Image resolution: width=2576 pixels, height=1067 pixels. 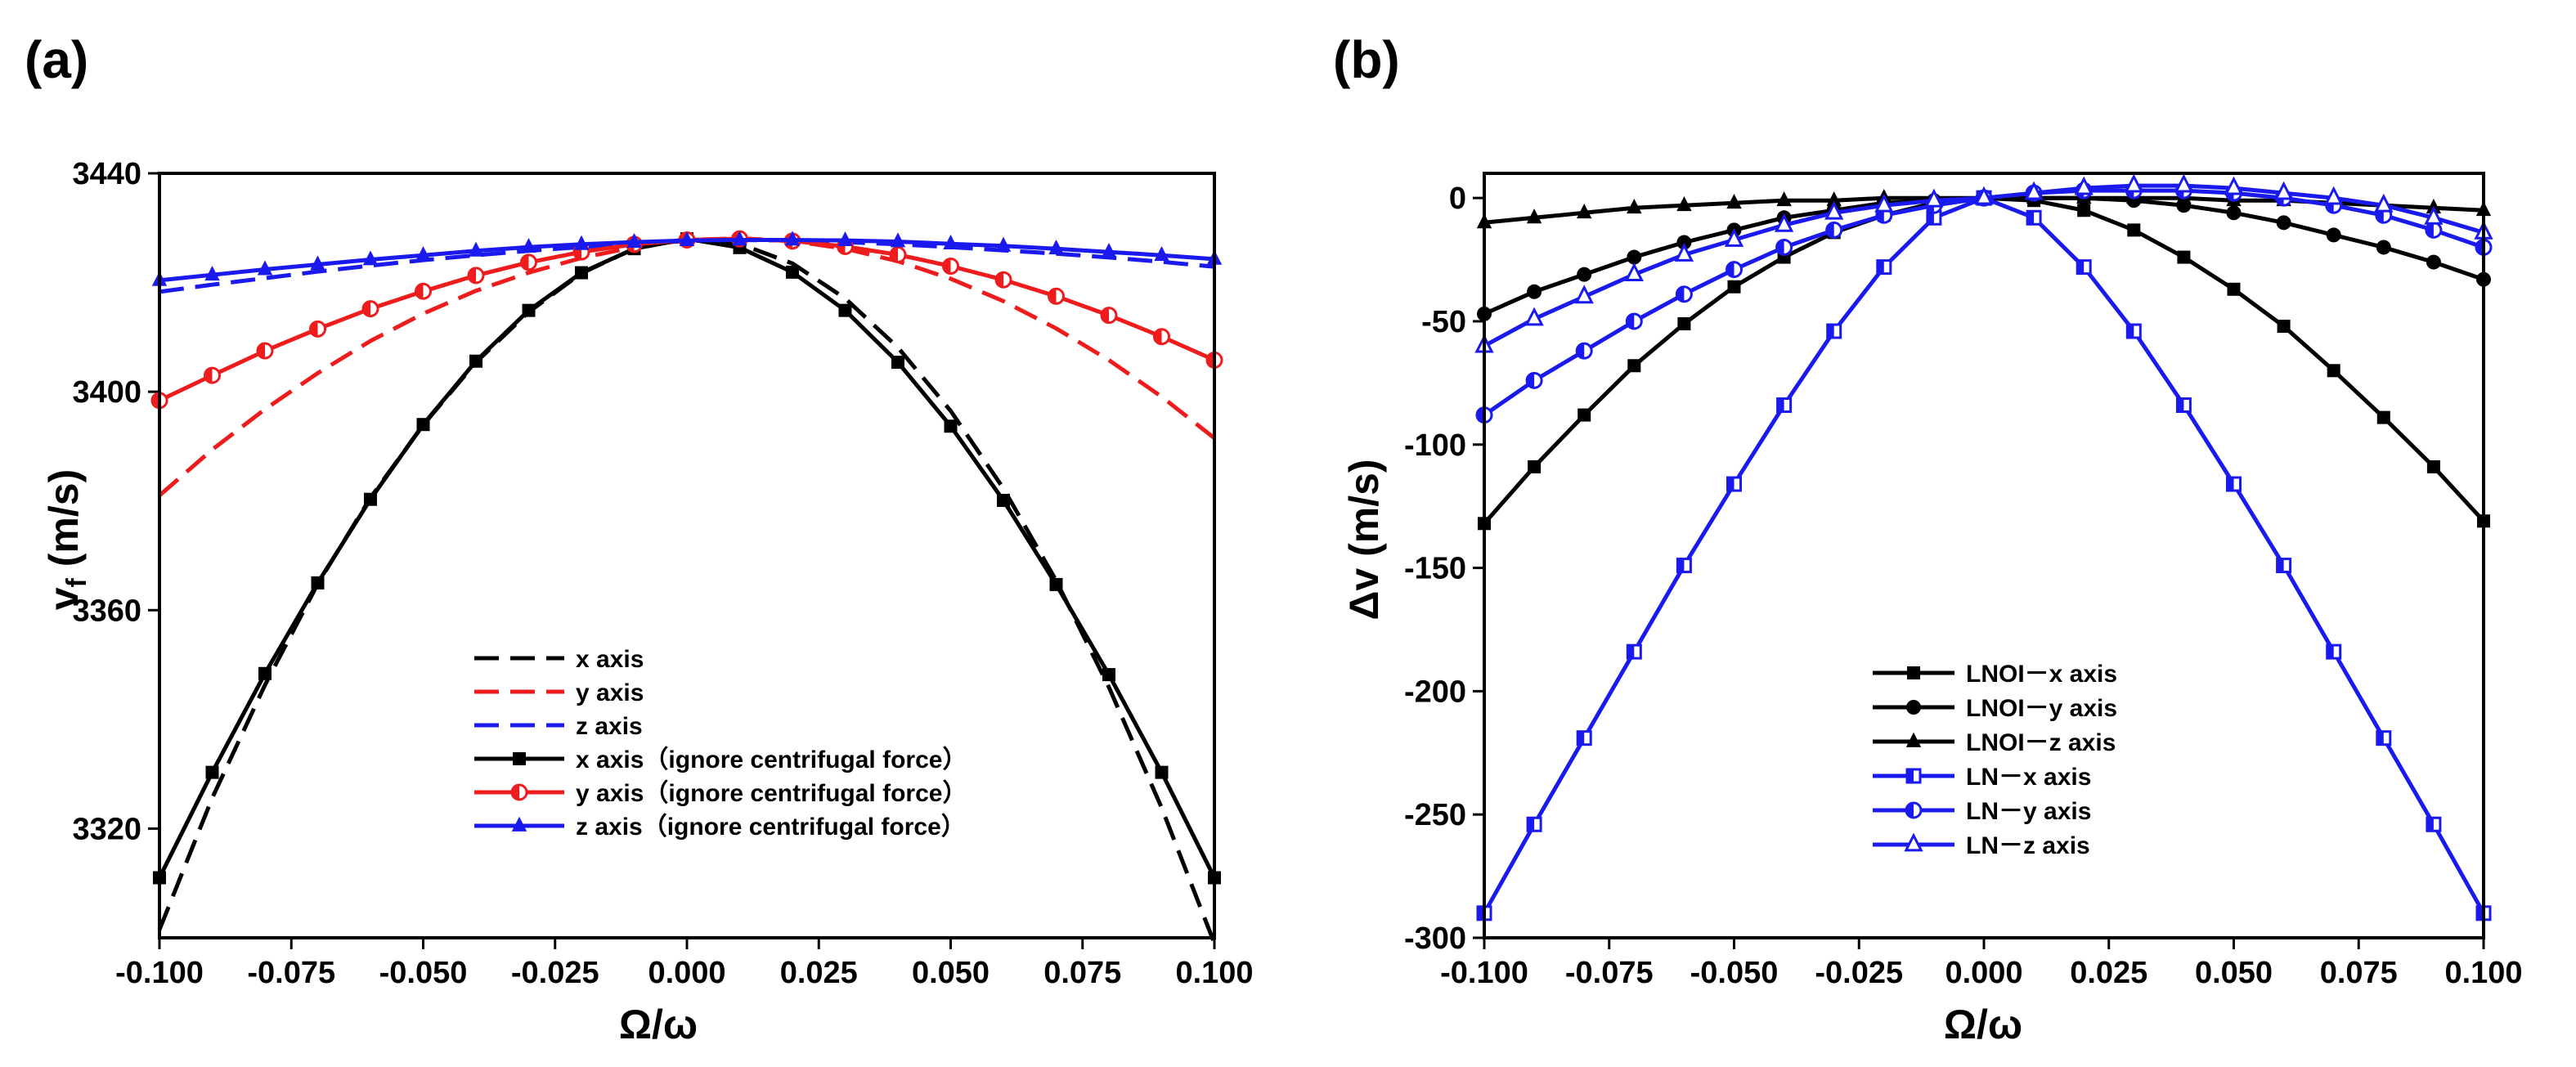 I want to click on x-tick-label: 0.100, so click(x=1214, y=973).